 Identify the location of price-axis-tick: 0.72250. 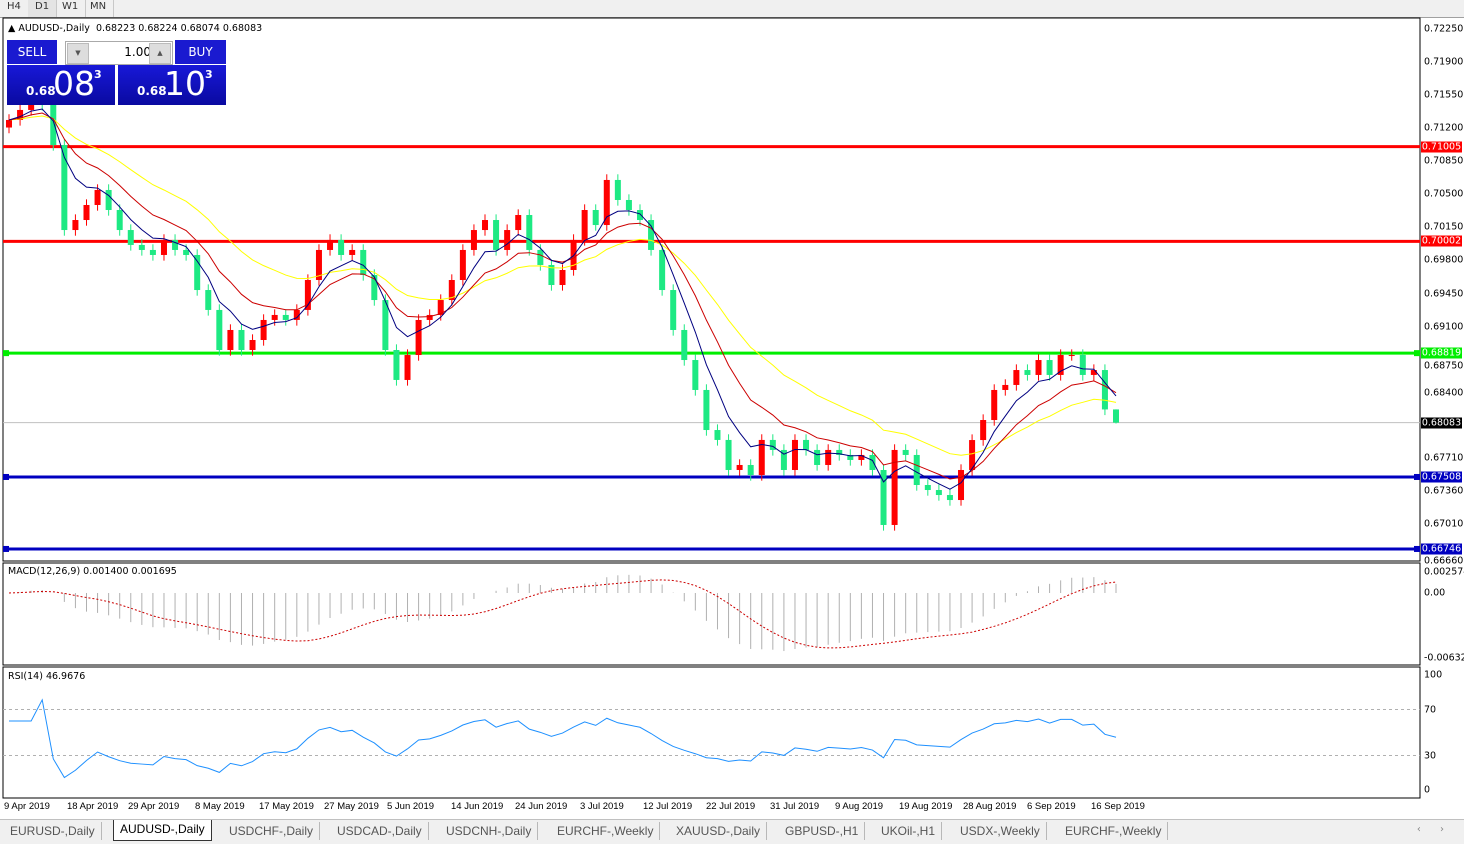
(1444, 29).